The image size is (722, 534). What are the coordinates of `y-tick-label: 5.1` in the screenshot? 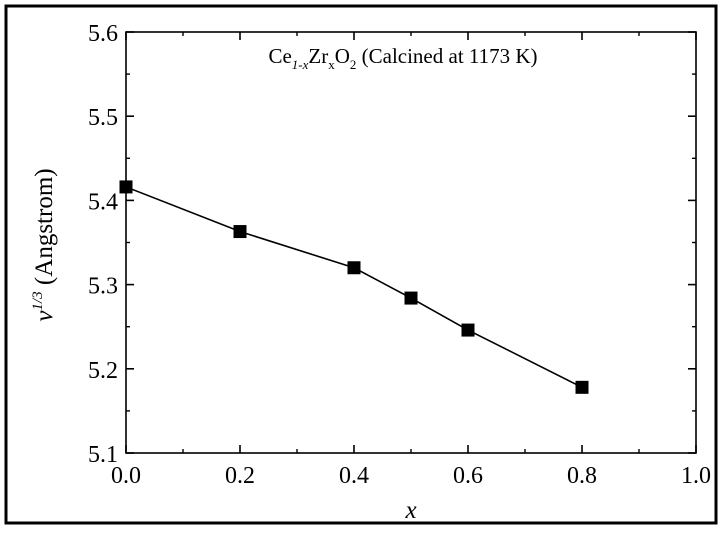 It's located at (103, 455).